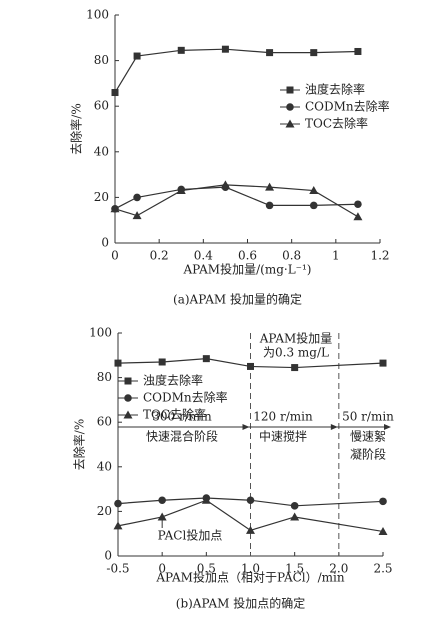  Describe the element at coordinates (283, 436) in the screenshot. I see `annotation: 中速搅拌` at that location.